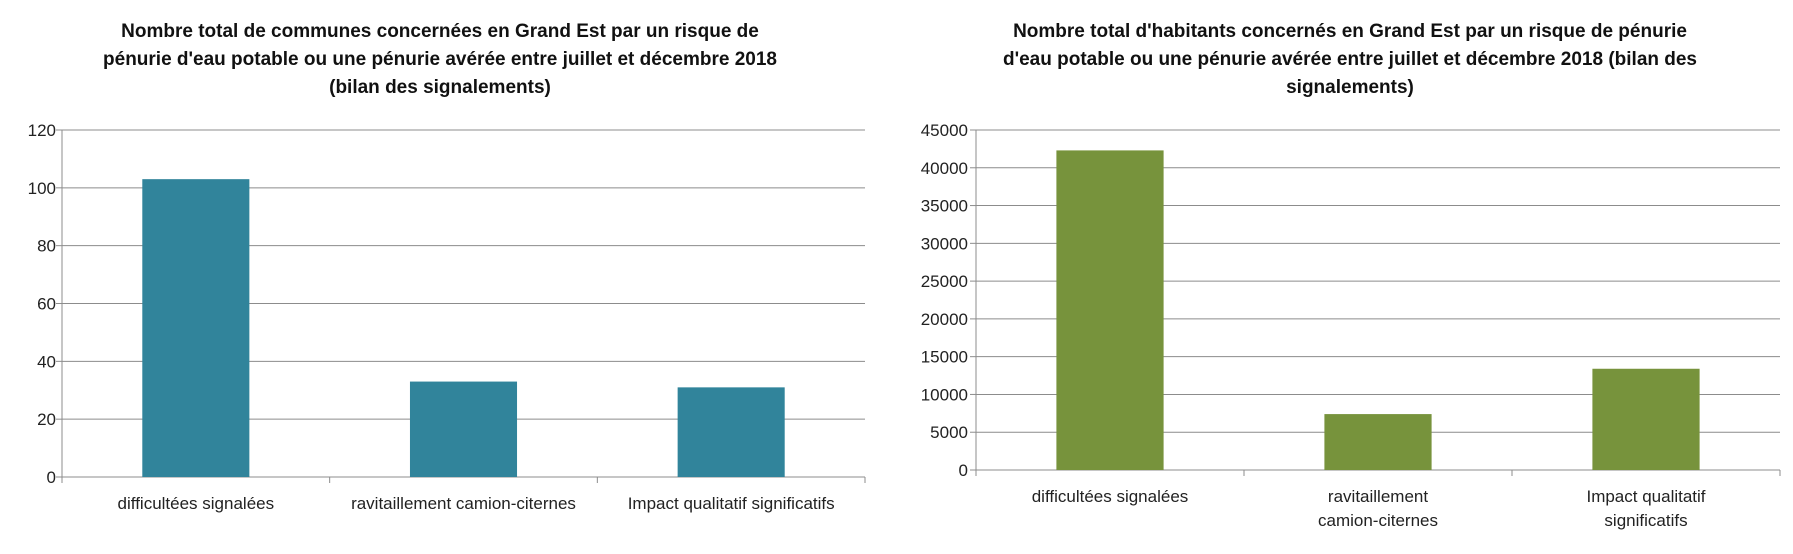 The height and width of the screenshot is (554, 1793). Describe the element at coordinates (944, 243) in the screenshot. I see `y-tick-label: 30000` at that location.